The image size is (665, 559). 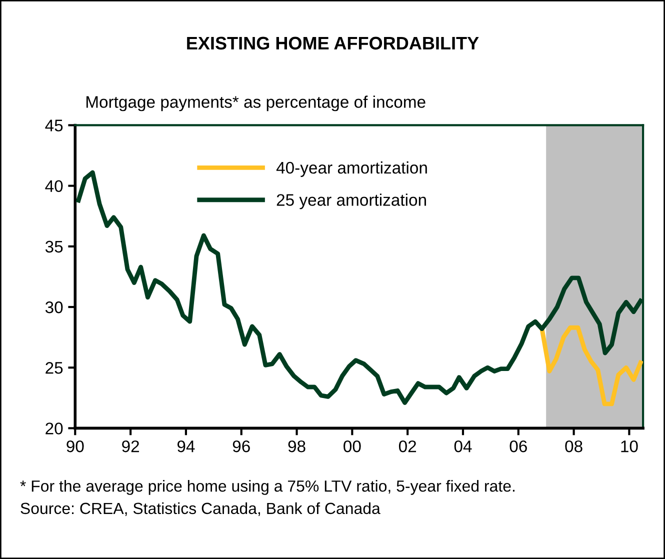 I want to click on legend-label: 25 year amortization, so click(x=351, y=202).